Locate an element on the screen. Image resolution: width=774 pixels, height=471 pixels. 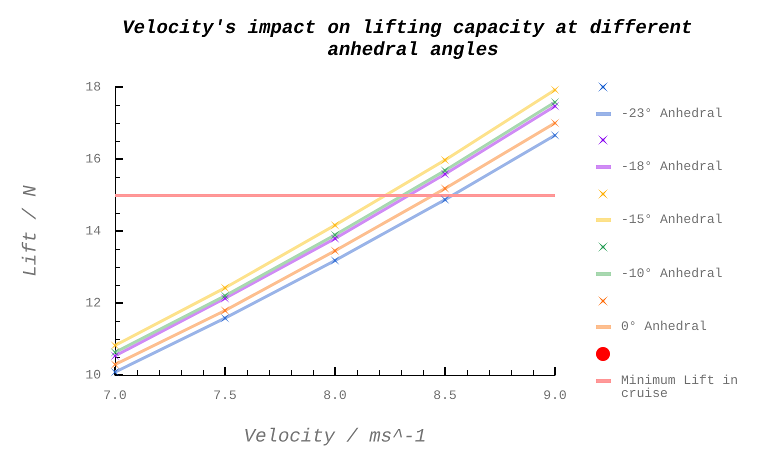
x-tick-label: 7.0 is located at coordinates (115, 395).